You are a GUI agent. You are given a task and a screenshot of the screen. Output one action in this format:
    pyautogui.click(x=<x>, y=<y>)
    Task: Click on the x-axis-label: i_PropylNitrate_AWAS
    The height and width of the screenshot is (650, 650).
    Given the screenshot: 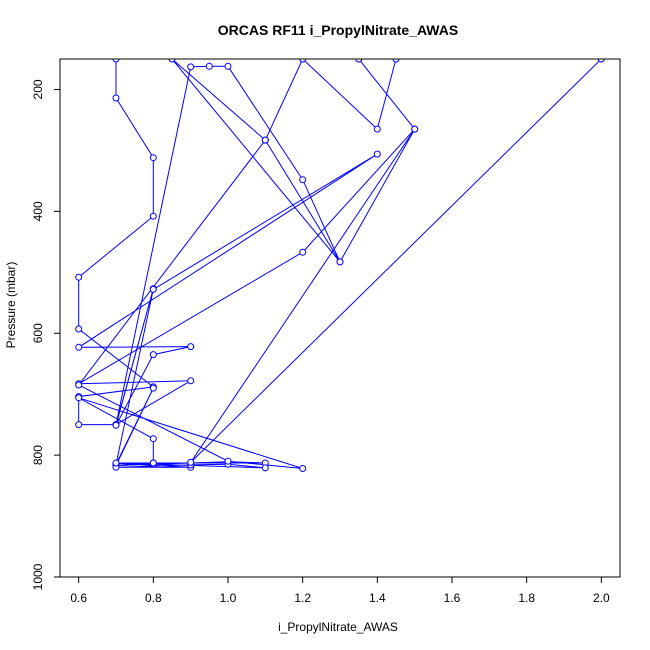 What is the action you would take?
    pyautogui.click(x=338, y=627)
    